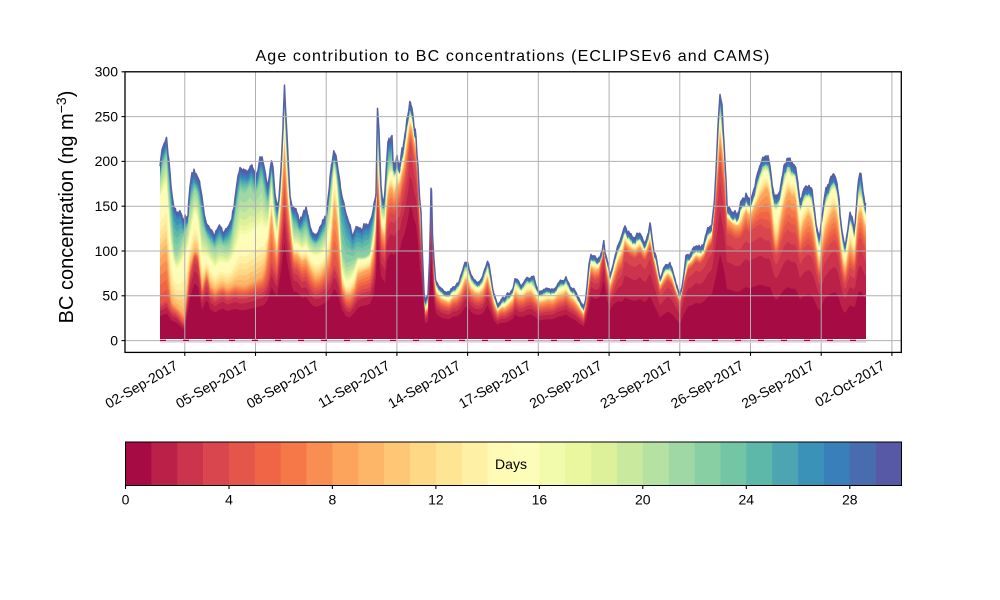  I want to click on svg-text: 4, so click(229, 500).